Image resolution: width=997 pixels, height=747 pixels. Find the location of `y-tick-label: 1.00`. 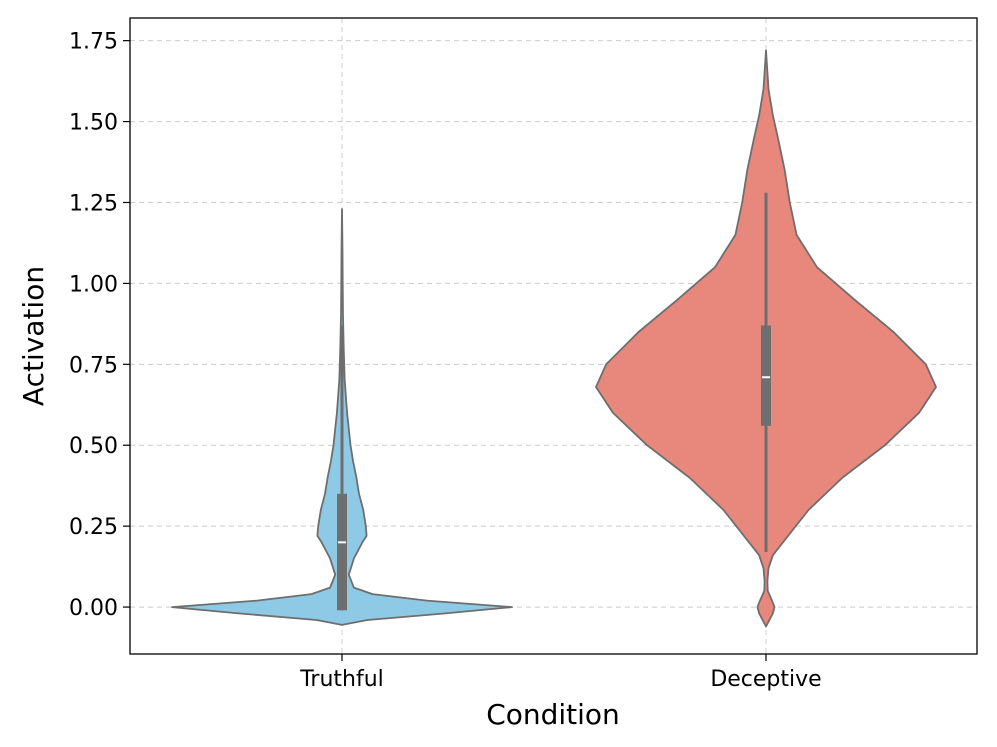

y-tick-label: 1.00 is located at coordinates (93, 284).